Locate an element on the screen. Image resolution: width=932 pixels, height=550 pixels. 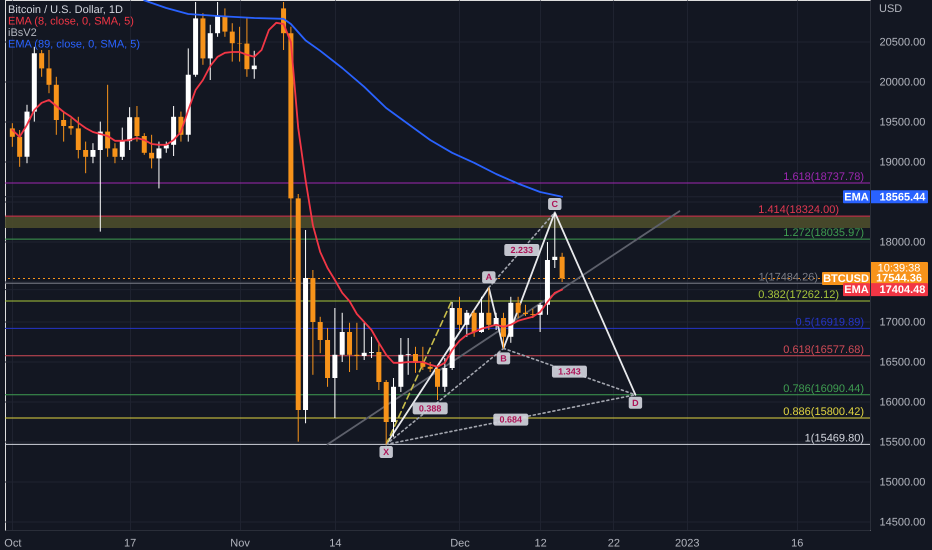
annotation: D is located at coordinates (636, 403).